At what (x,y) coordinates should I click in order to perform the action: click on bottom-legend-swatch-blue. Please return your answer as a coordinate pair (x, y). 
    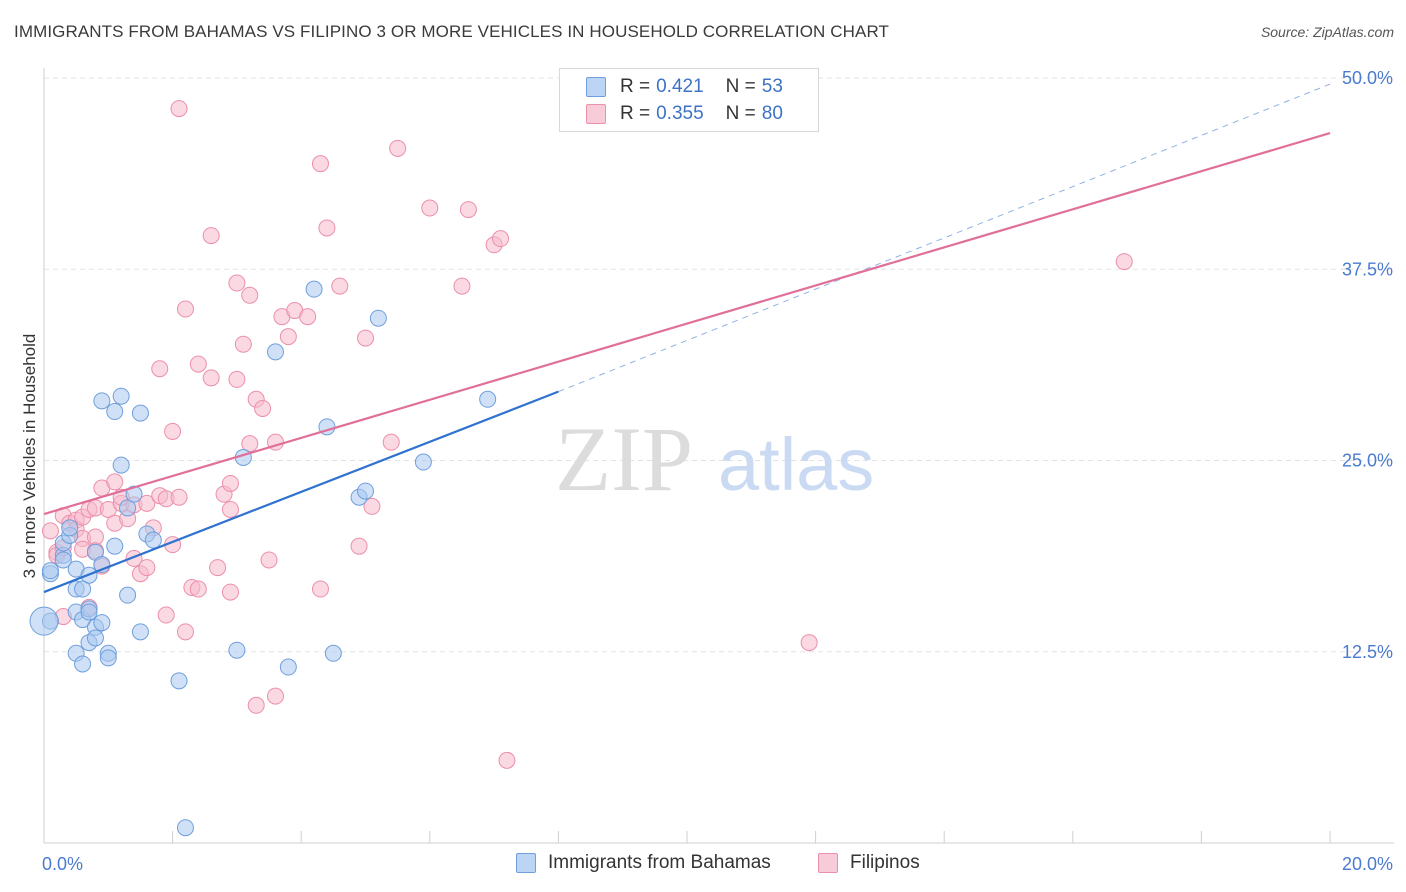
    Looking at the image, I should click on (526, 863).